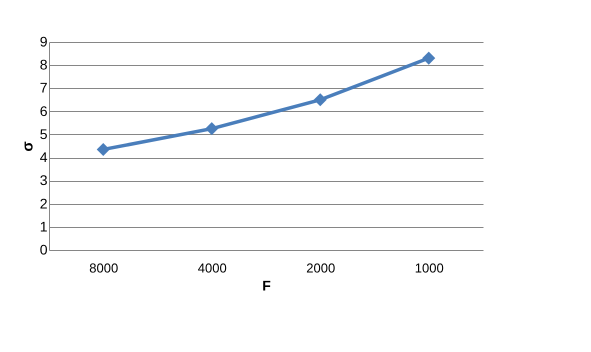 This screenshot has height=352, width=591. I want to click on y-tick-label: 4, so click(44, 157).